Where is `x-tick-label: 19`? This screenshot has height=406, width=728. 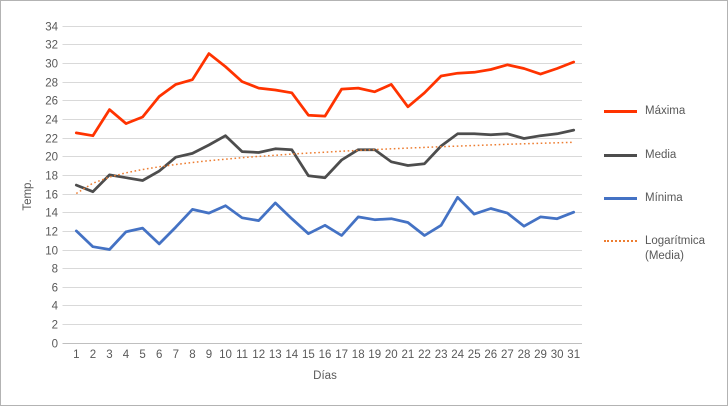 x-tick-label: 19 is located at coordinates (374, 355).